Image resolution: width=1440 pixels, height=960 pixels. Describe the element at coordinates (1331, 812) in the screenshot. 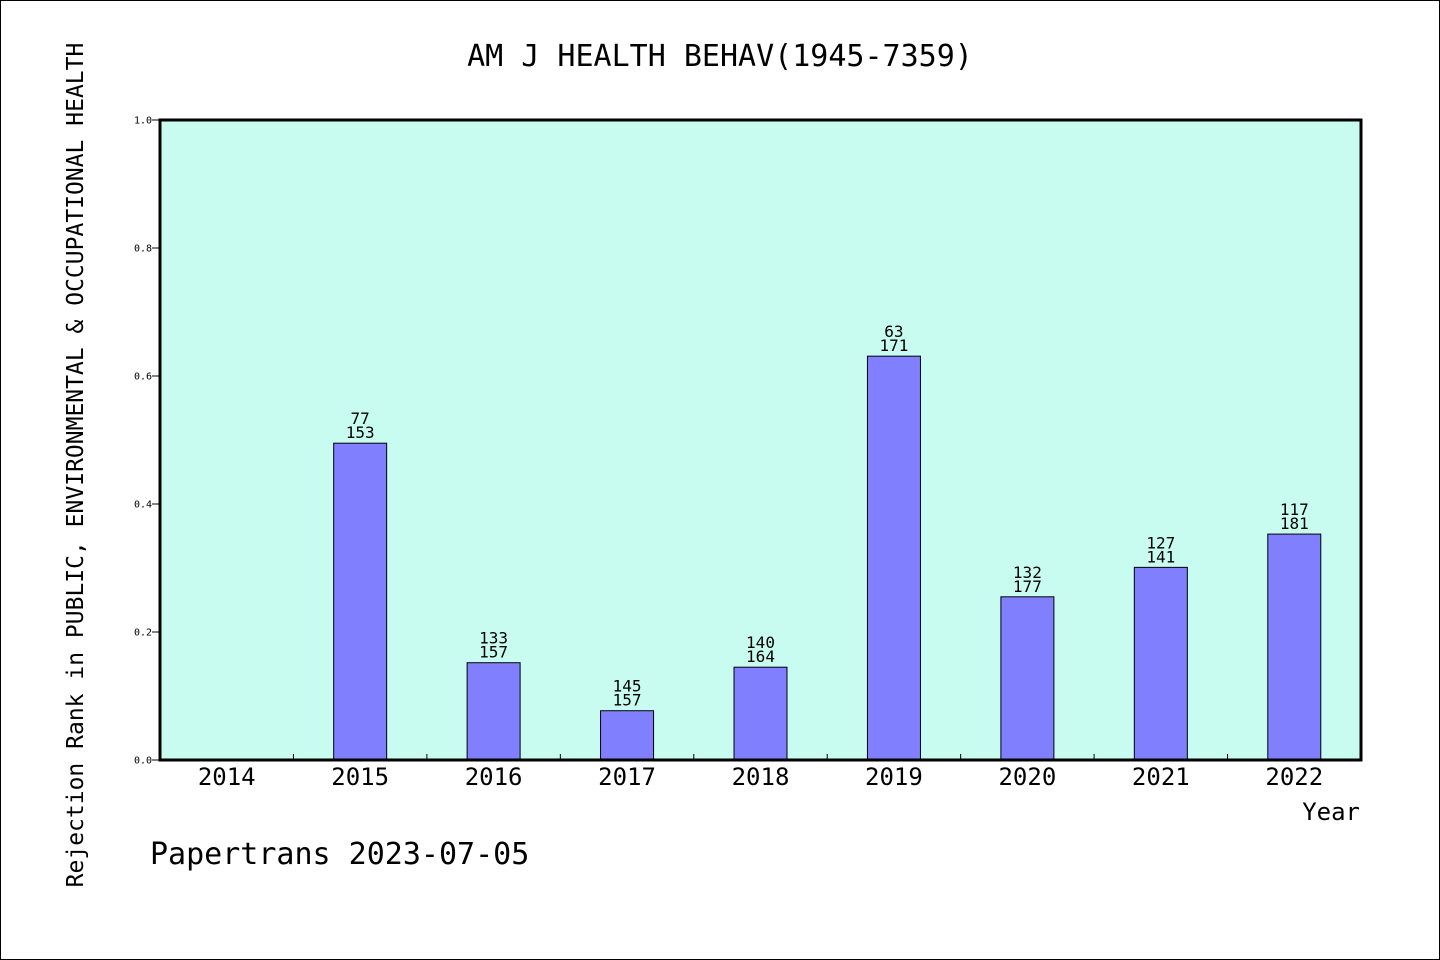

I see `x-axis-label: Year` at that location.